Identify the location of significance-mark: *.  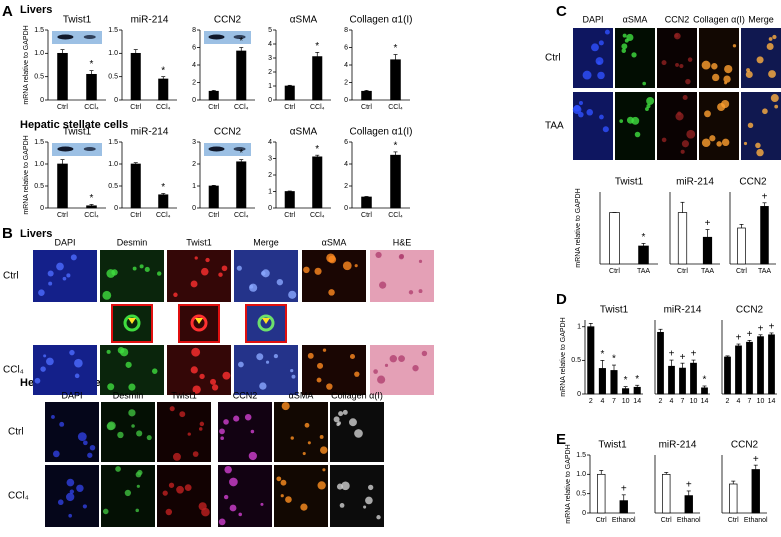
(92, 198).